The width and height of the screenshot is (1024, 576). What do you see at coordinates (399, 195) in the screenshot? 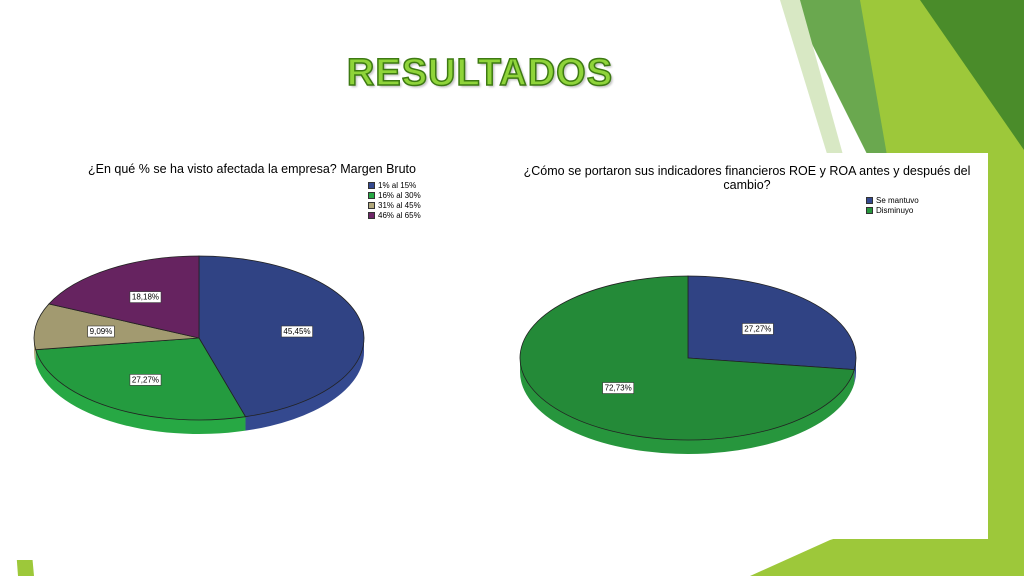
I see `legend-label: 16% al 30%` at bounding box center [399, 195].